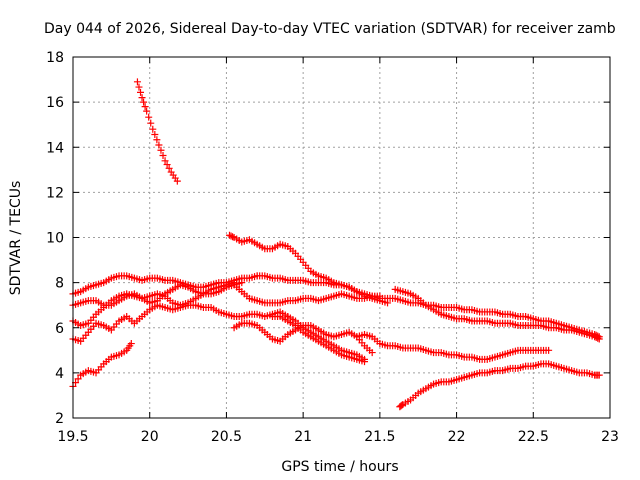 The height and width of the screenshot is (480, 640). What do you see at coordinates (59, 374) in the screenshot?
I see `y-tick-label: 4` at bounding box center [59, 374].